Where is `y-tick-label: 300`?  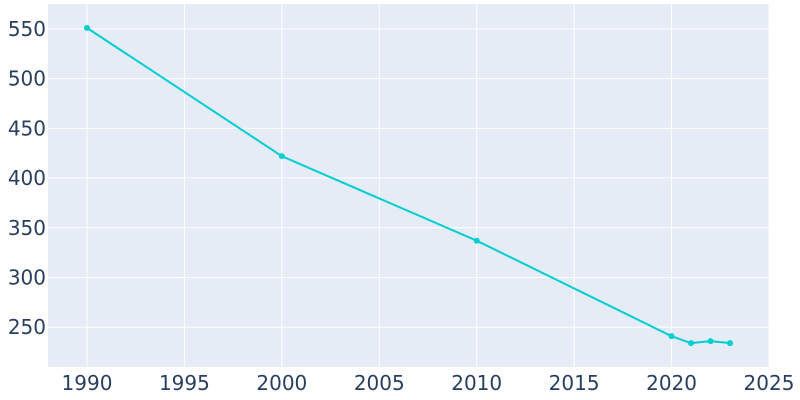 y-tick-label: 300 is located at coordinates (27, 277).